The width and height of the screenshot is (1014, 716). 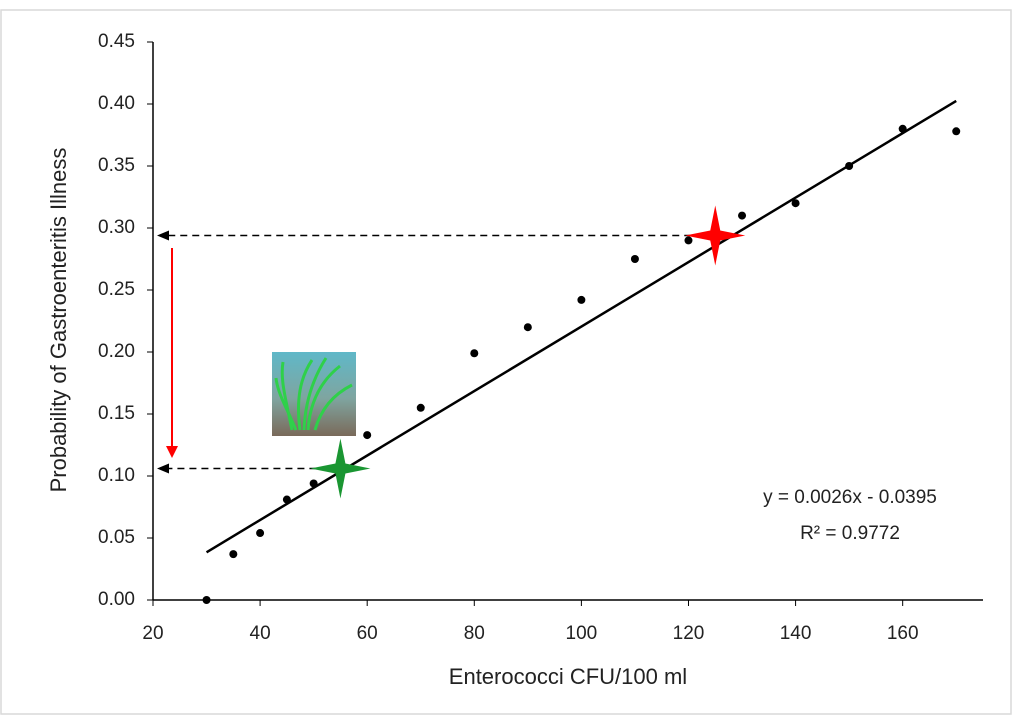 I want to click on y-tick-label: 0.05, so click(x=116, y=537).